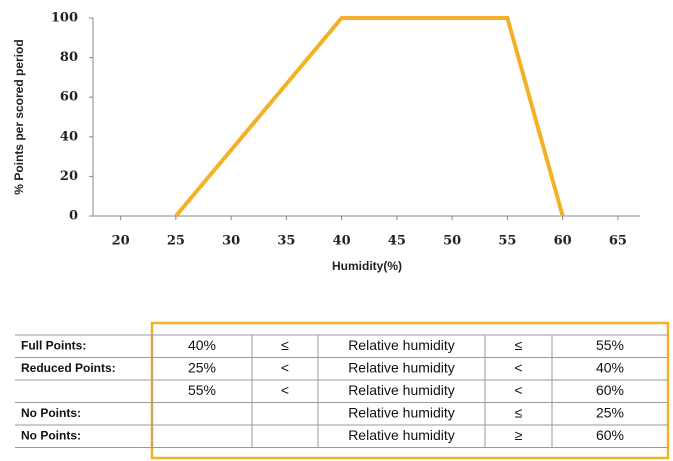 This screenshot has height=461, width=673. I want to click on x-tick-label: 50, so click(452, 241).